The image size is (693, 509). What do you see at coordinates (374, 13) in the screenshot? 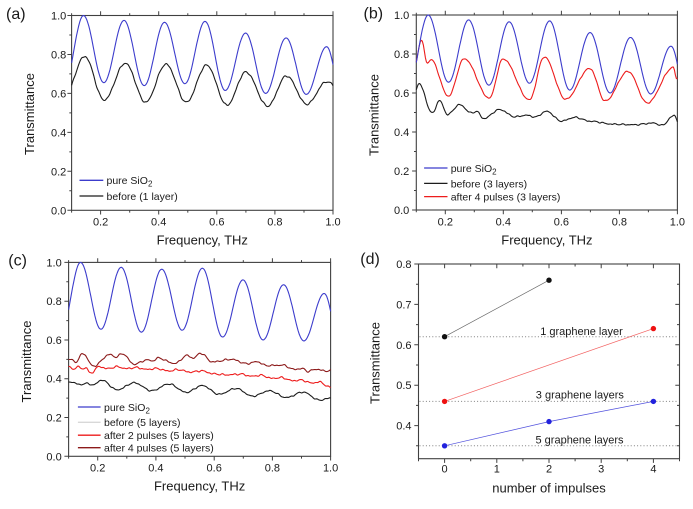
I see `svg-text: (b)` at bounding box center [374, 13].